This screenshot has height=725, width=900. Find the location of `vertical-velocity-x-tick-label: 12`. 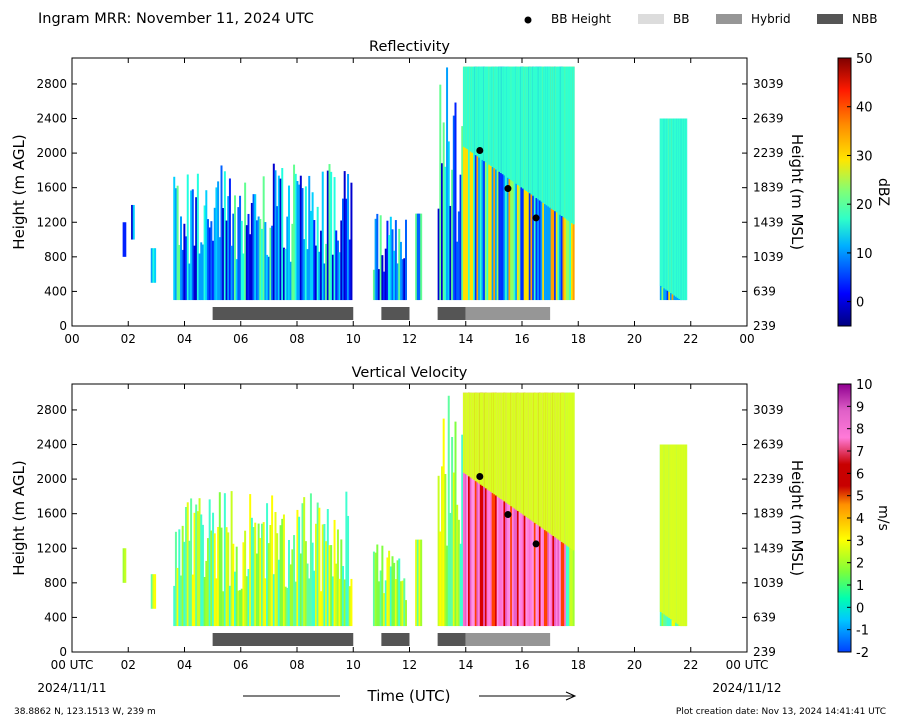

vertical-velocity-x-tick-label: 12 is located at coordinates (409, 665).